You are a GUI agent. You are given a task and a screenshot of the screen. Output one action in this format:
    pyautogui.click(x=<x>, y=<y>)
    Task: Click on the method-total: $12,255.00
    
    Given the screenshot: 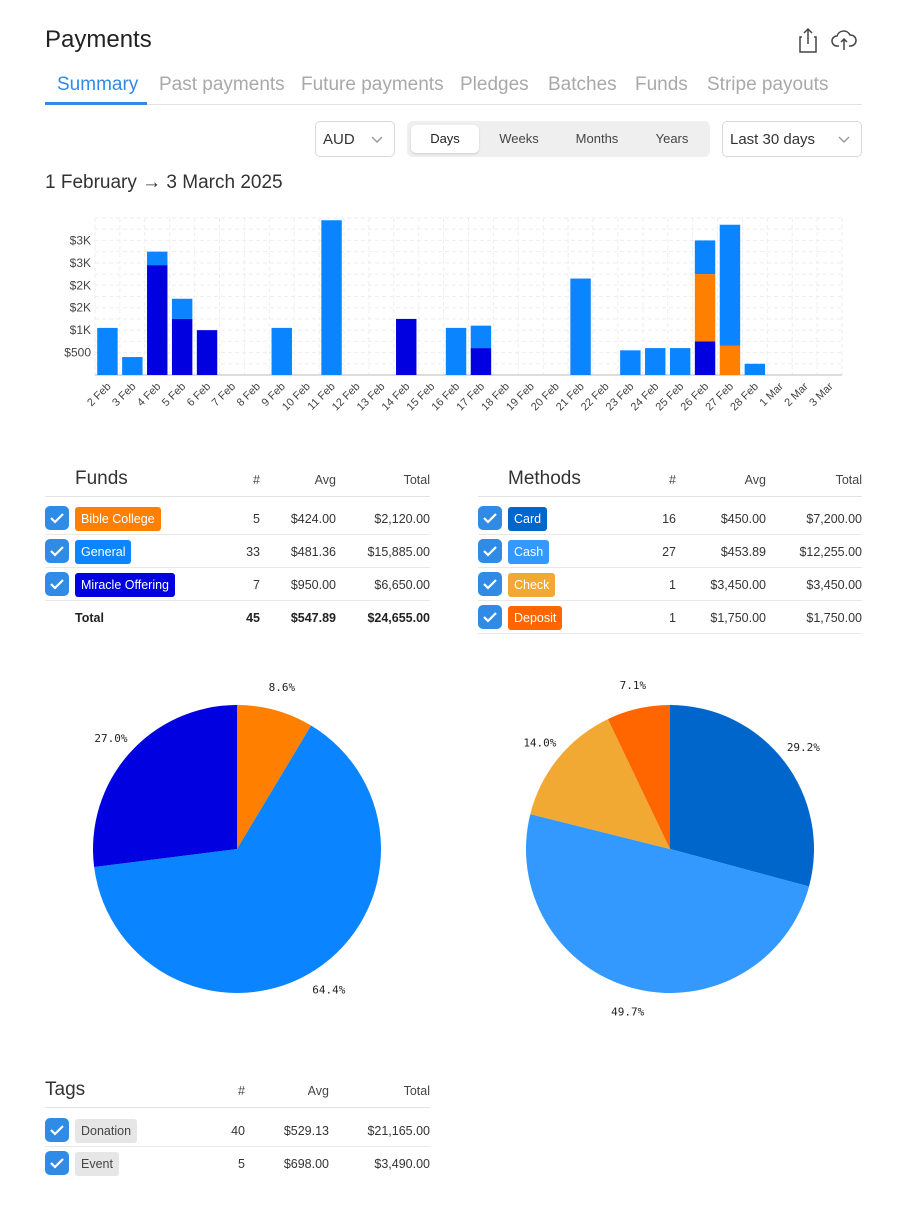 What is the action you would take?
    pyautogui.click(x=830, y=552)
    